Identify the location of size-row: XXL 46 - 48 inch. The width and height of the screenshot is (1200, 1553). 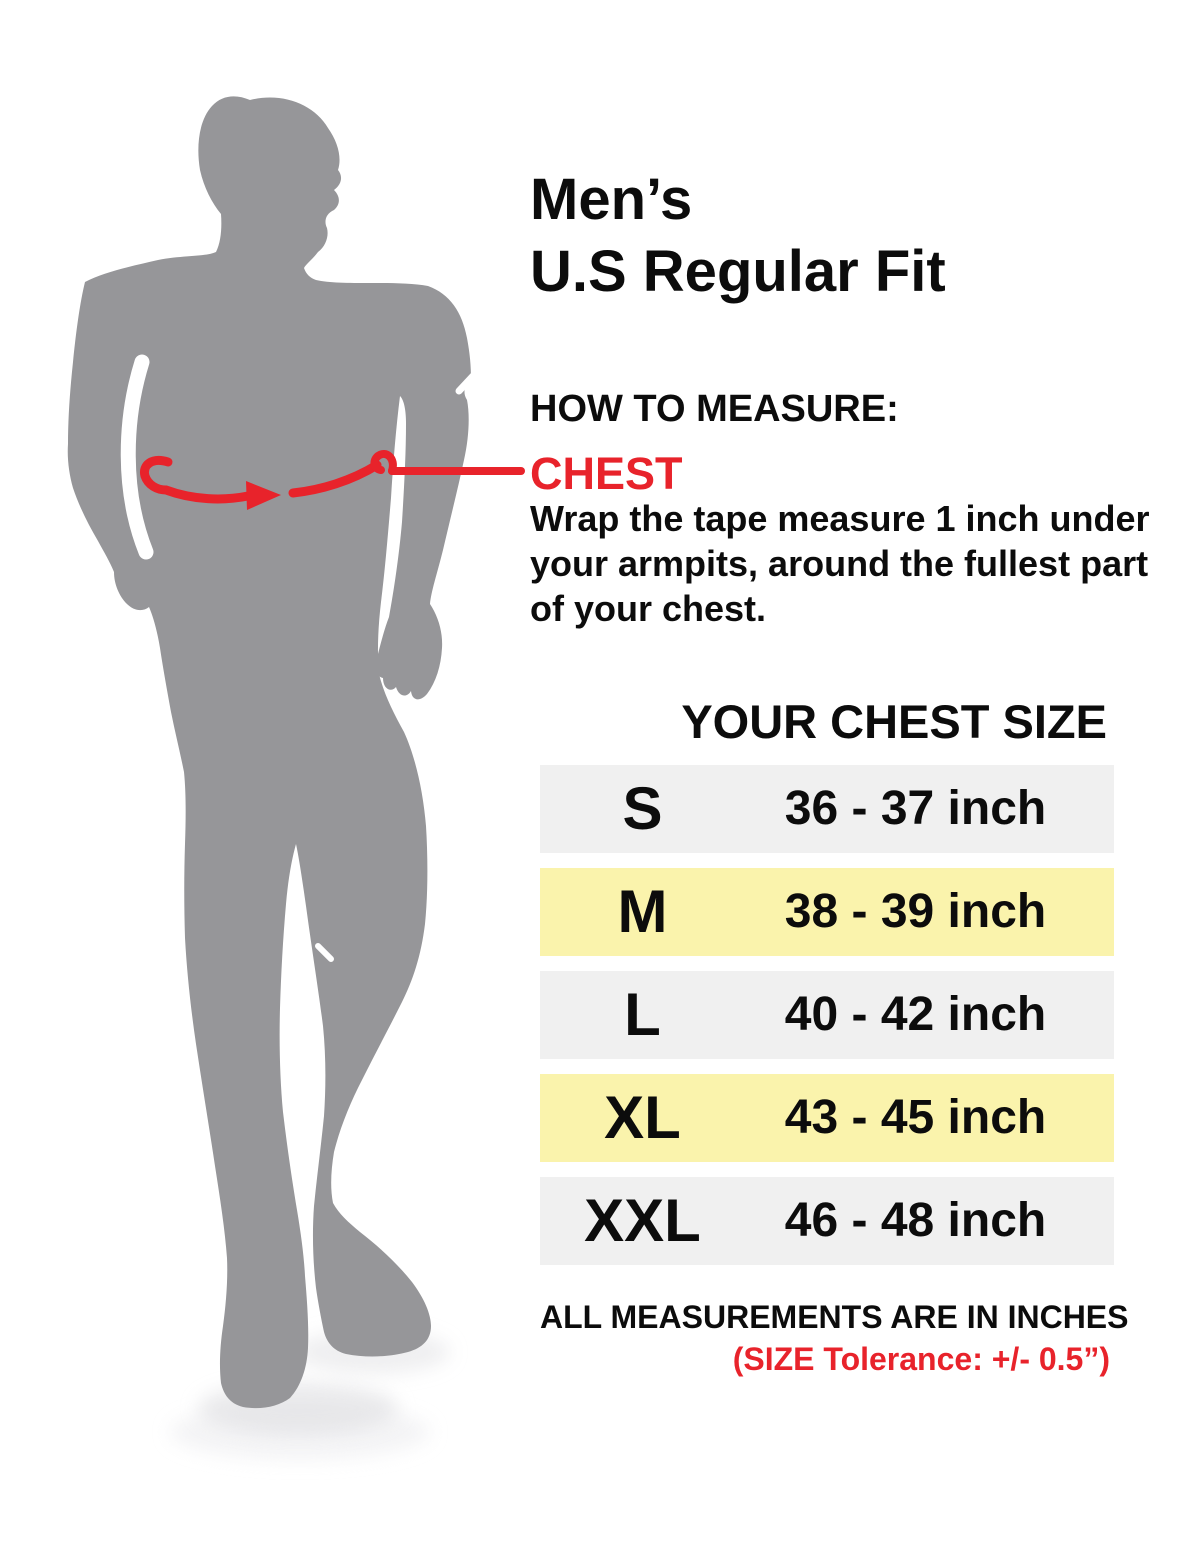
(827, 1221).